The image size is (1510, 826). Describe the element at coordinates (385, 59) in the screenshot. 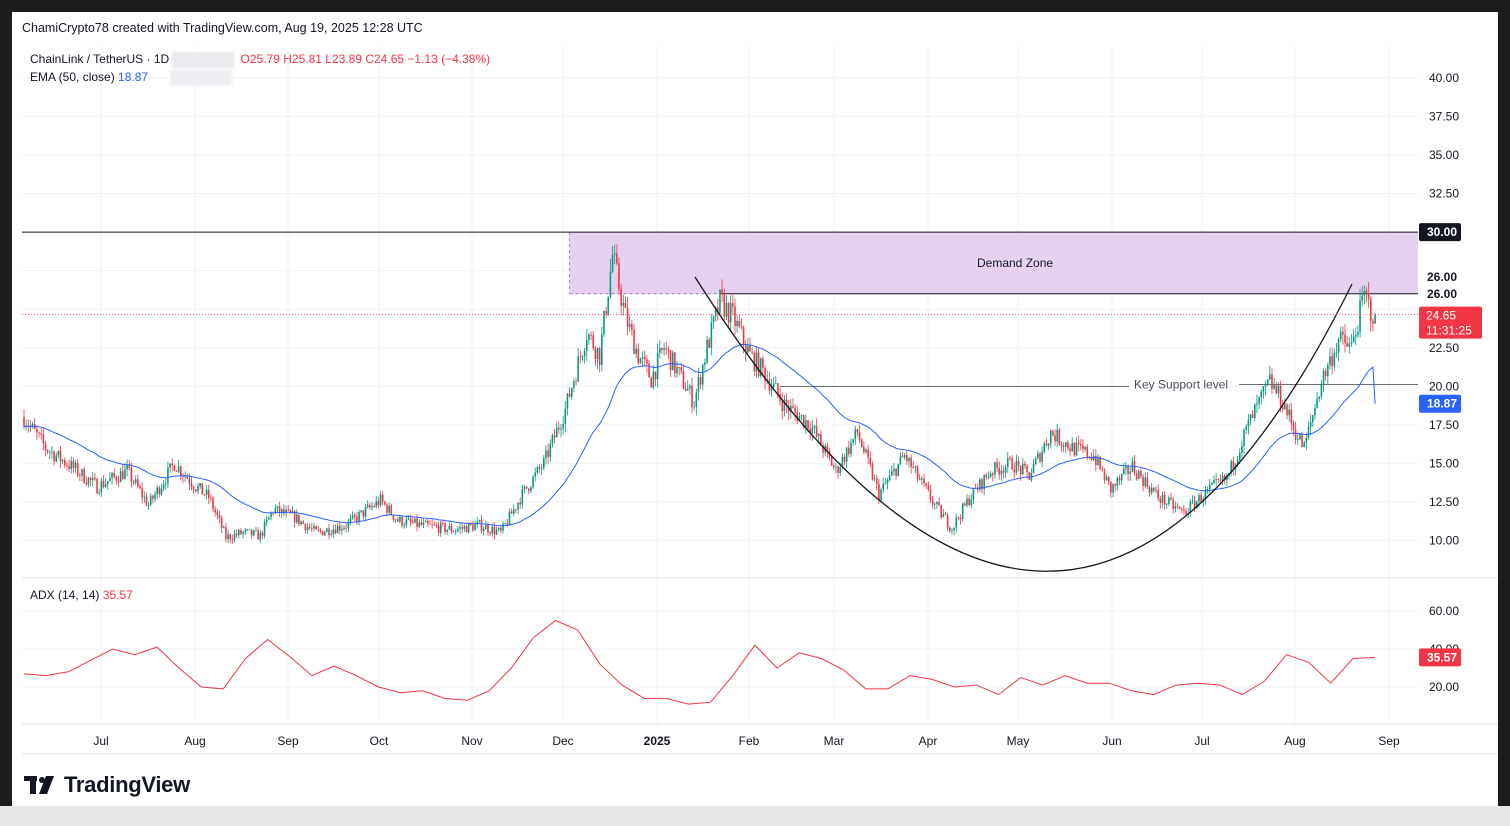

I see `close-value: C24.65` at that location.